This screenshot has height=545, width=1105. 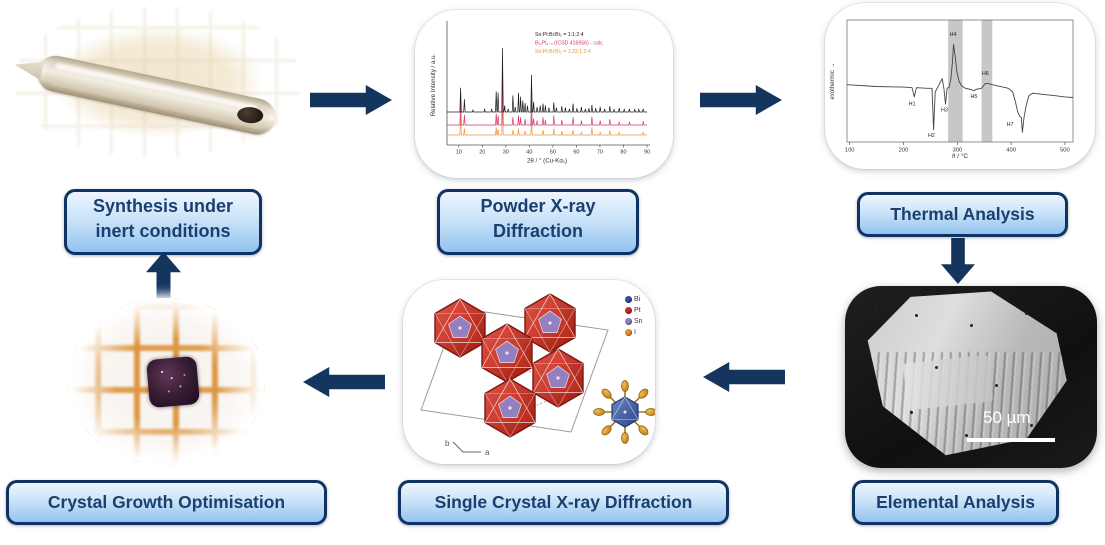 I want to click on growth-label-box: Crystal Growth Optimisation, so click(x=166, y=502).